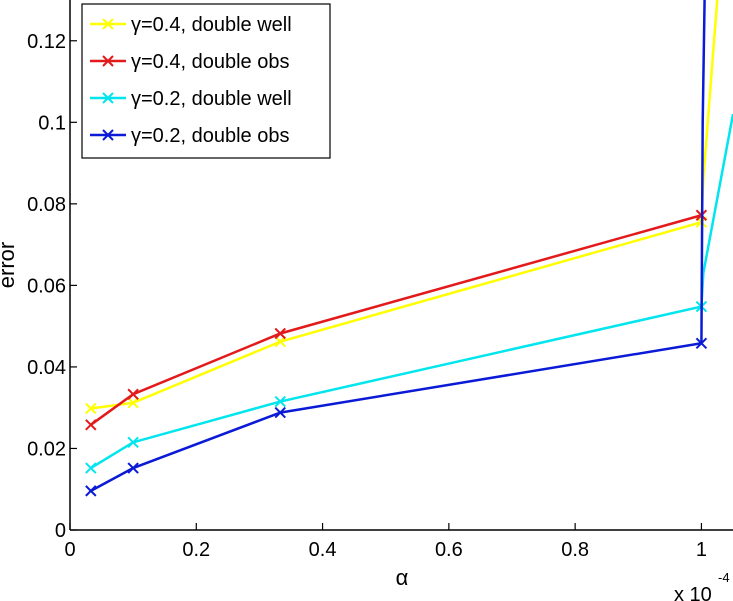 This screenshot has height=601, width=733. What do you see at coordinates (402, 577) in the screenshot?
I see `x-axis-label: α` at bounding box center [402, 577].